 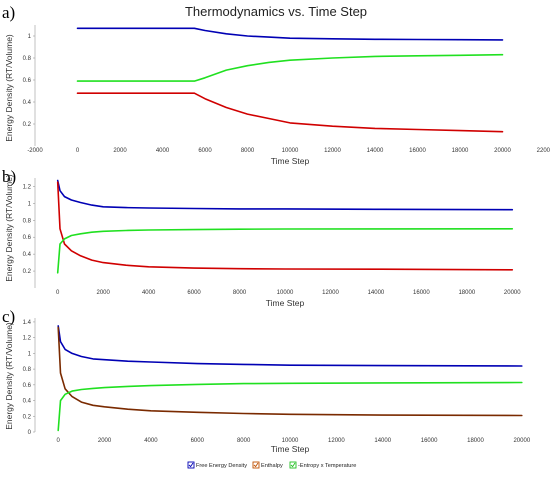 What do you see at coordinates (35, 151) in the screenshot?
I see `x-tick-label: -2000` at bounding box center [35, 151].